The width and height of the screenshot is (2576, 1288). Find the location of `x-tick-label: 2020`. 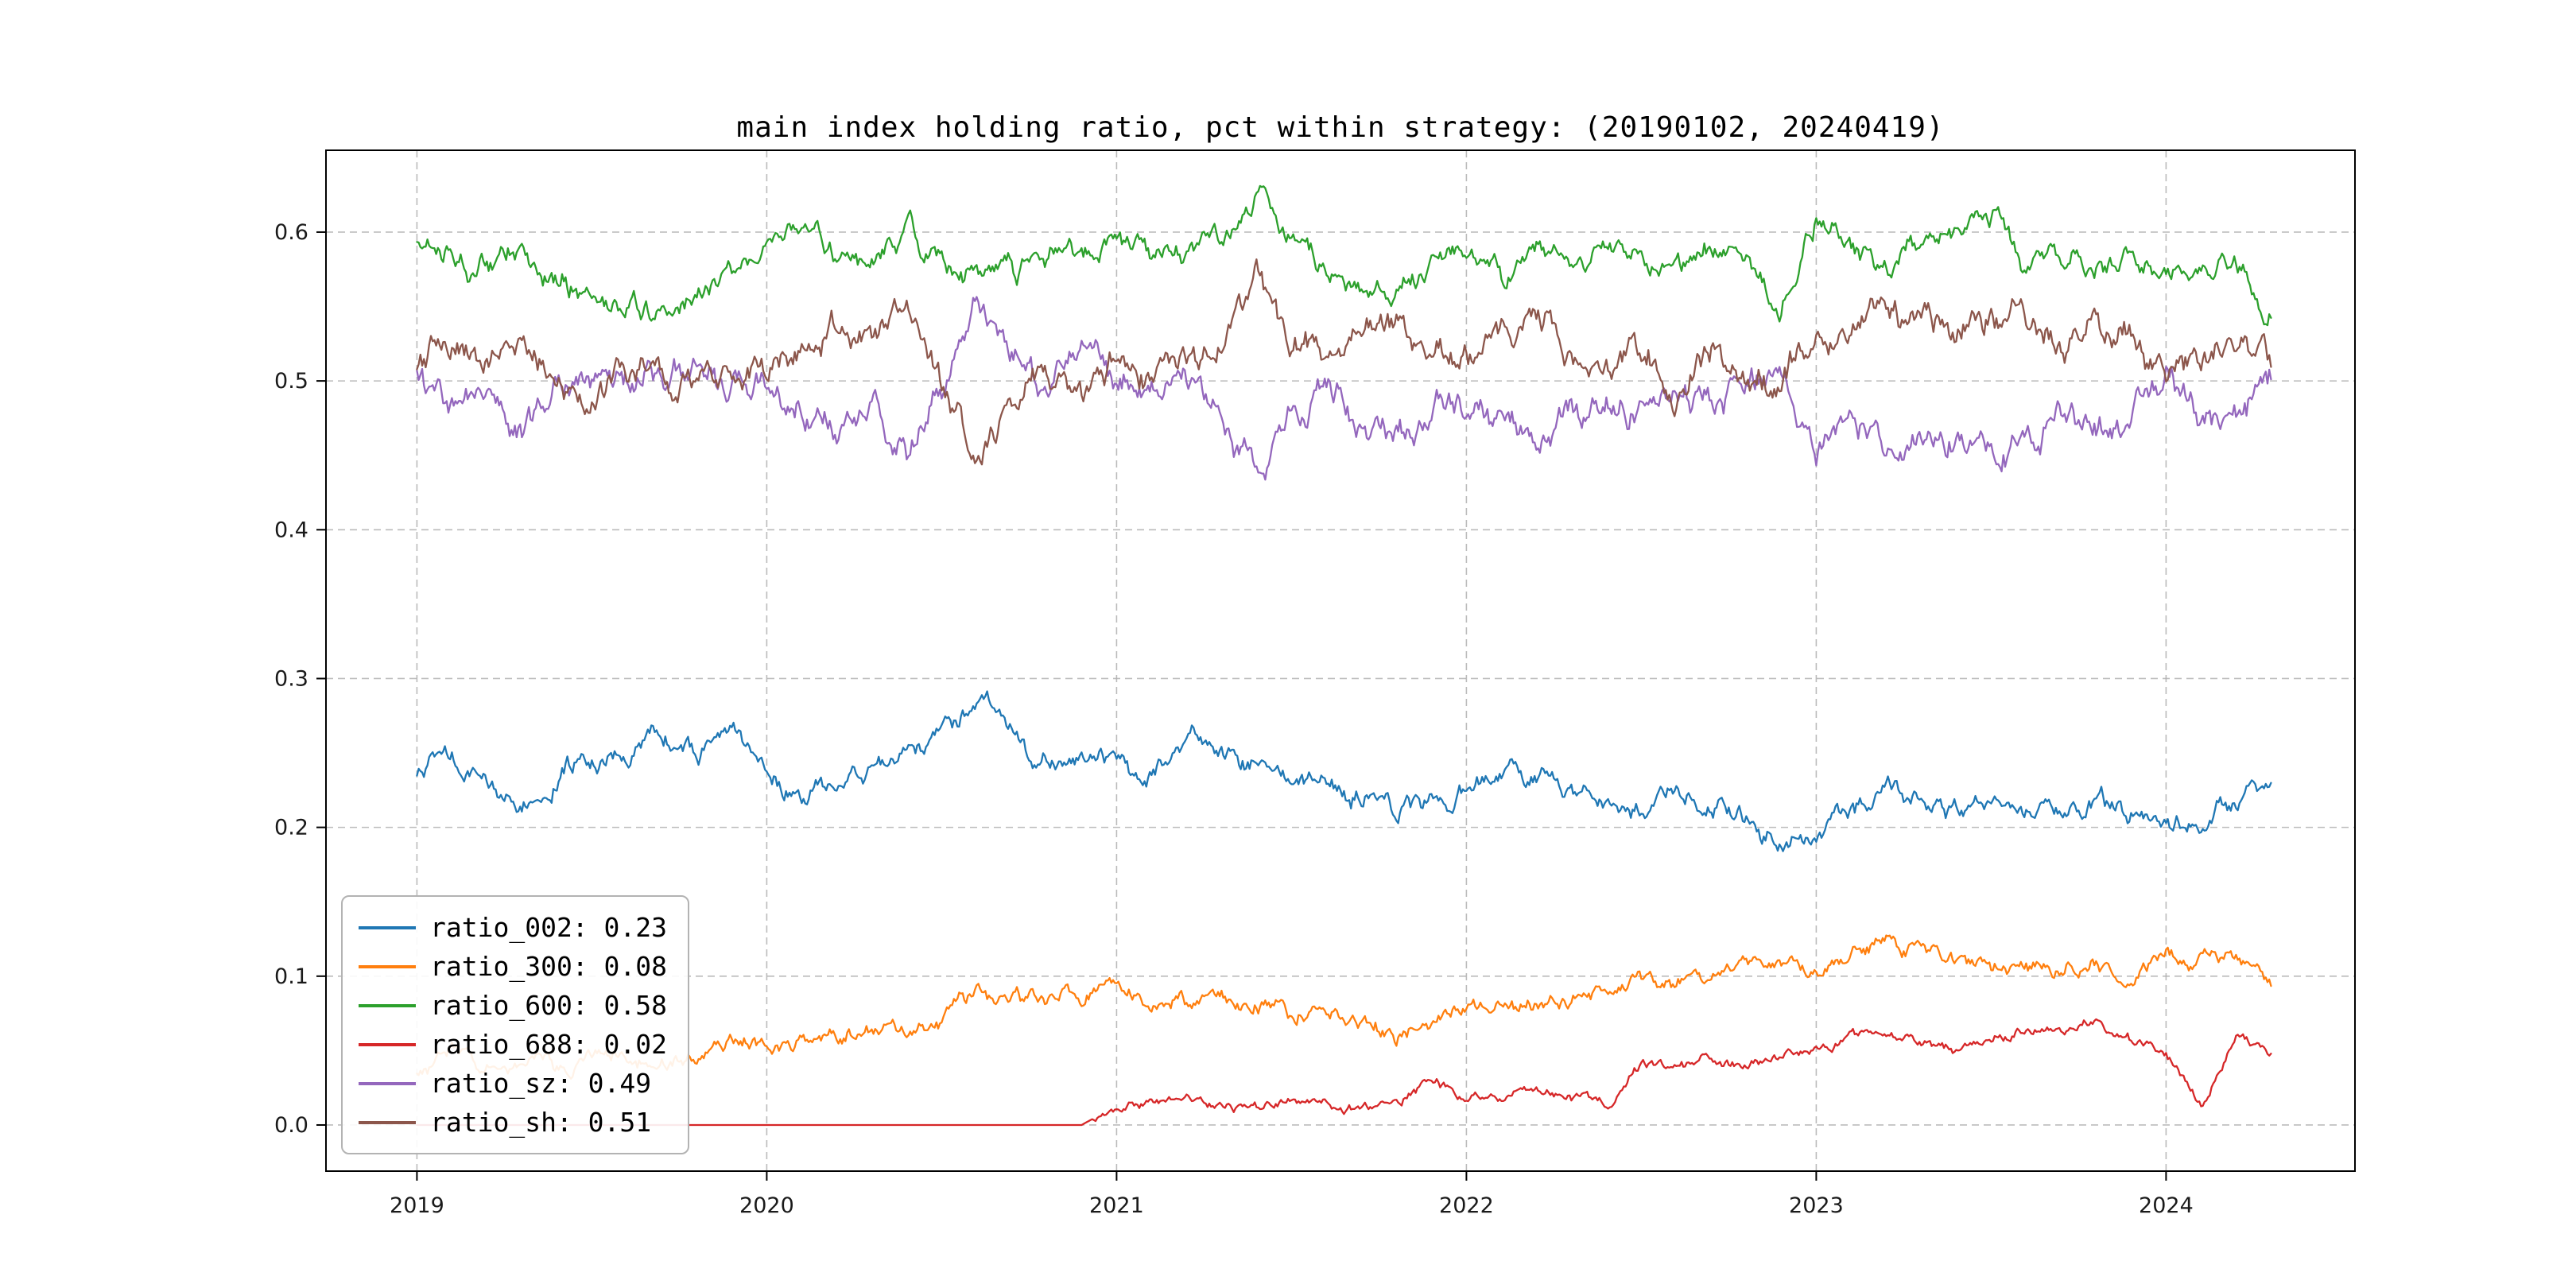

x-tick-label: 2020 is located at coordinates (767, 1206).